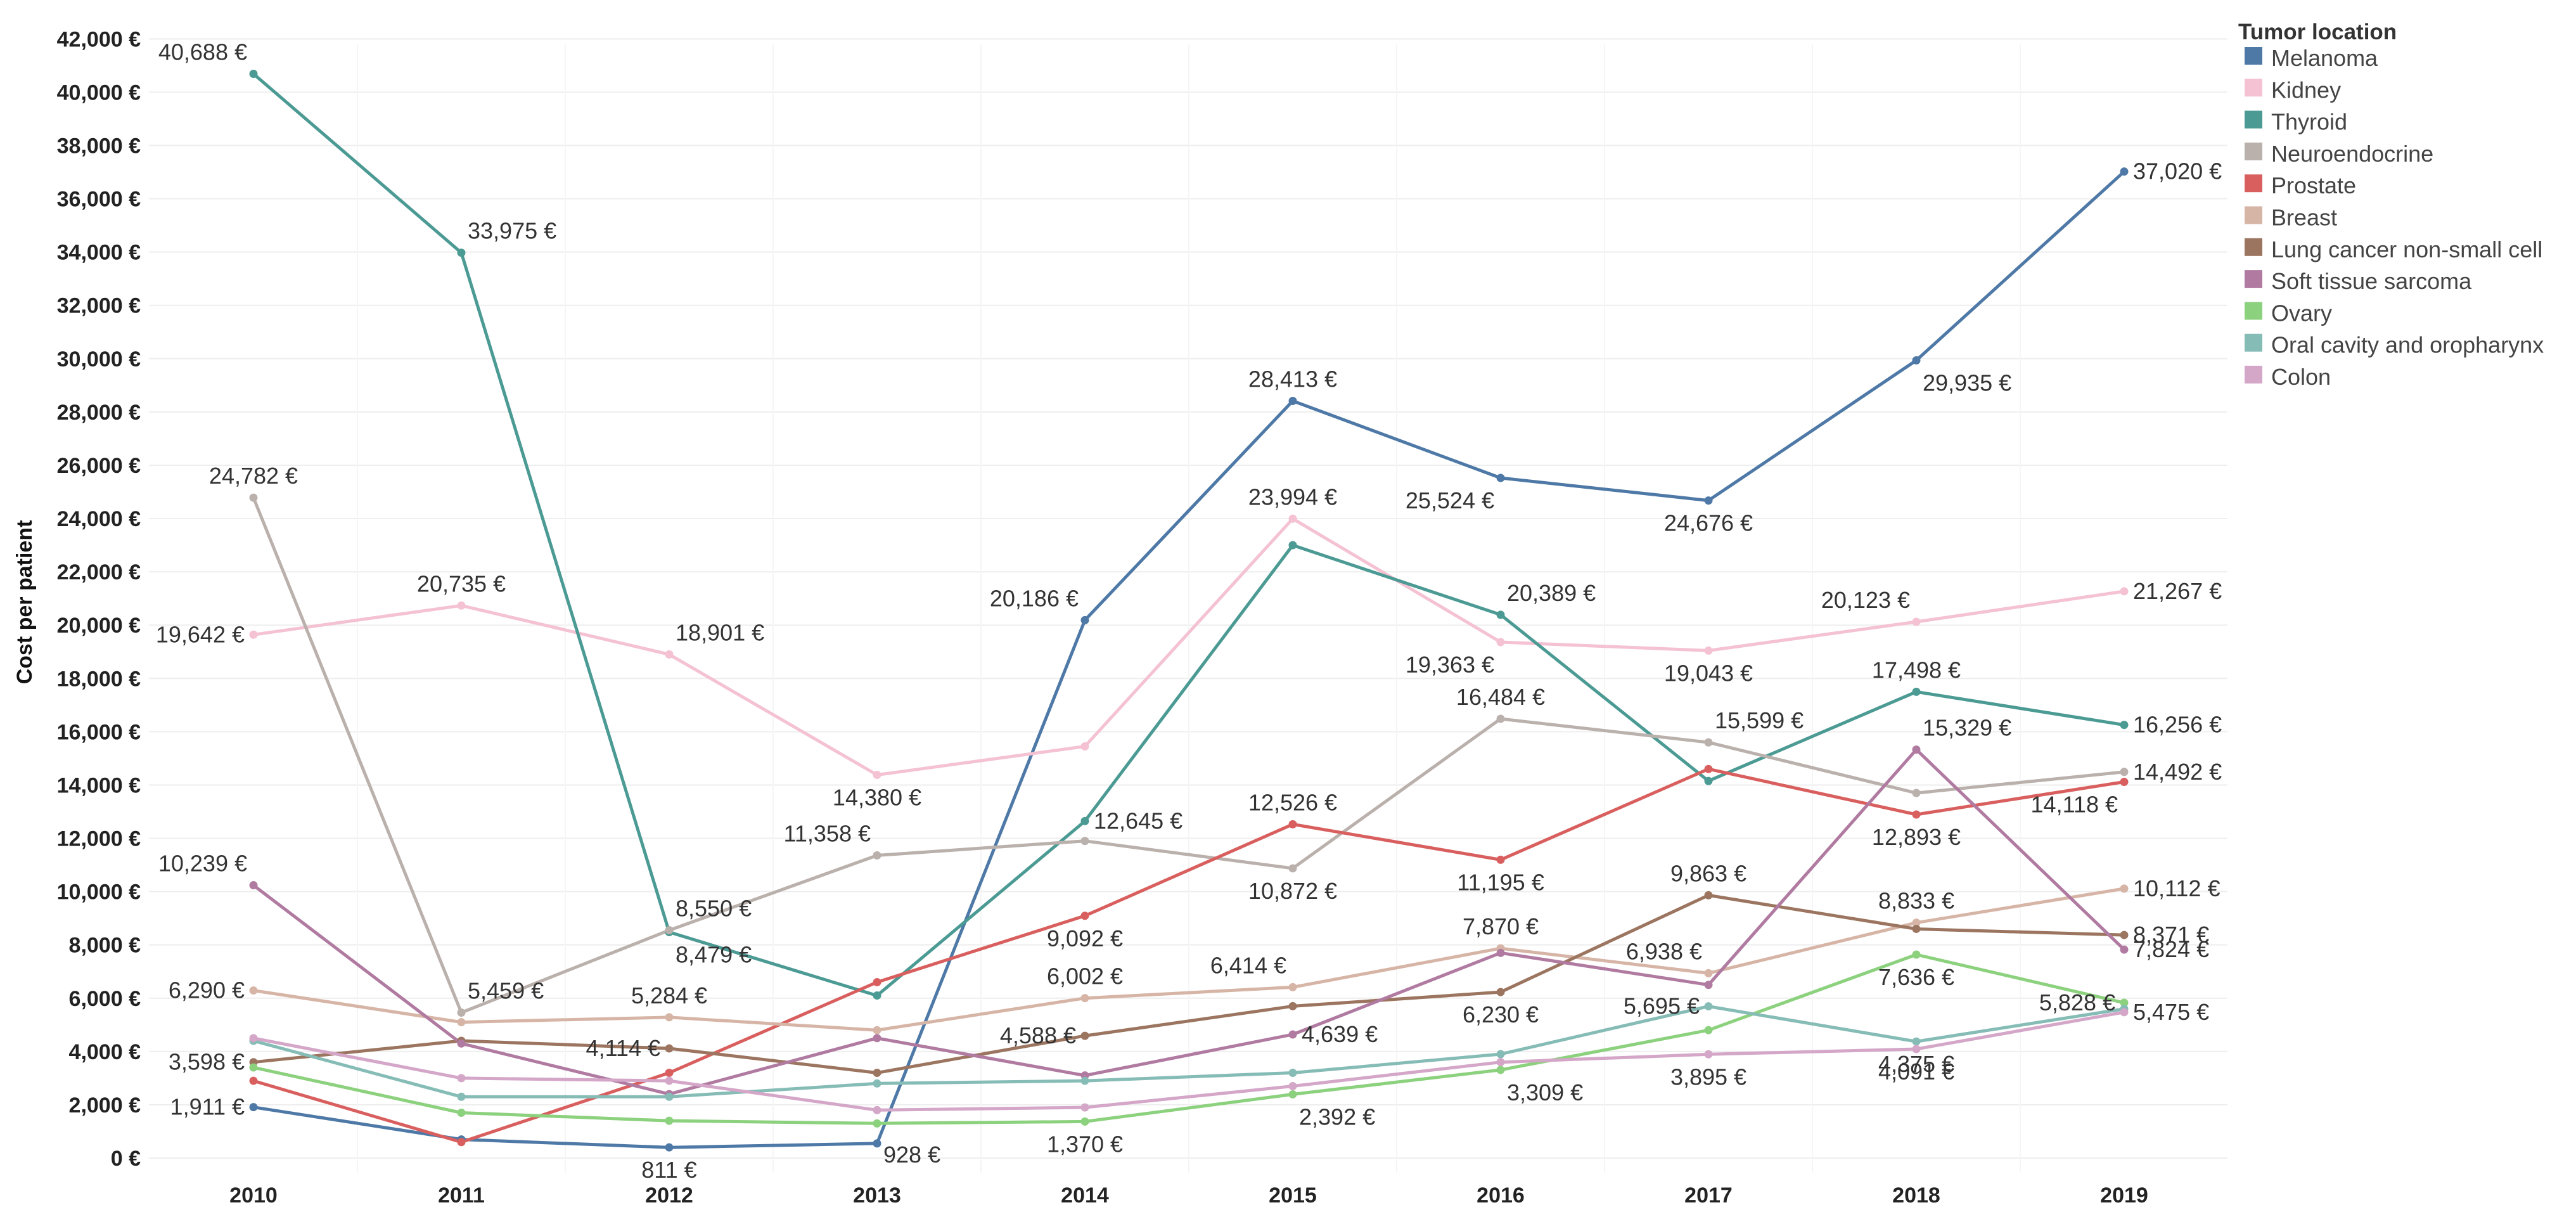  What do you see at coordinates (2177, 772) in the screenshot?
I see `data-label: 14,492 €` at bounding box center [2177, 772].